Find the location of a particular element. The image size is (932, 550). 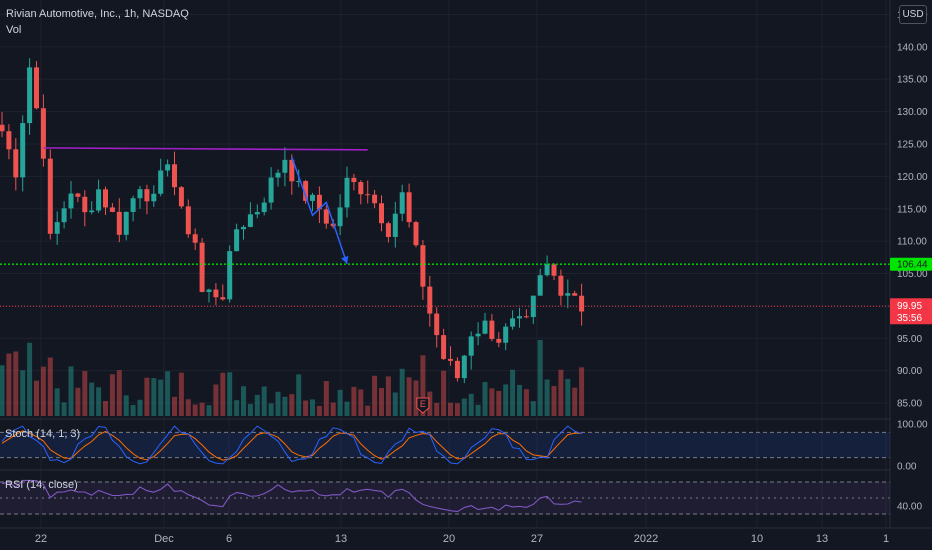

time-axis-labels: 22 Dec 6 13 20 27 2022 10 13 1 is located at coordinates (462, 539).